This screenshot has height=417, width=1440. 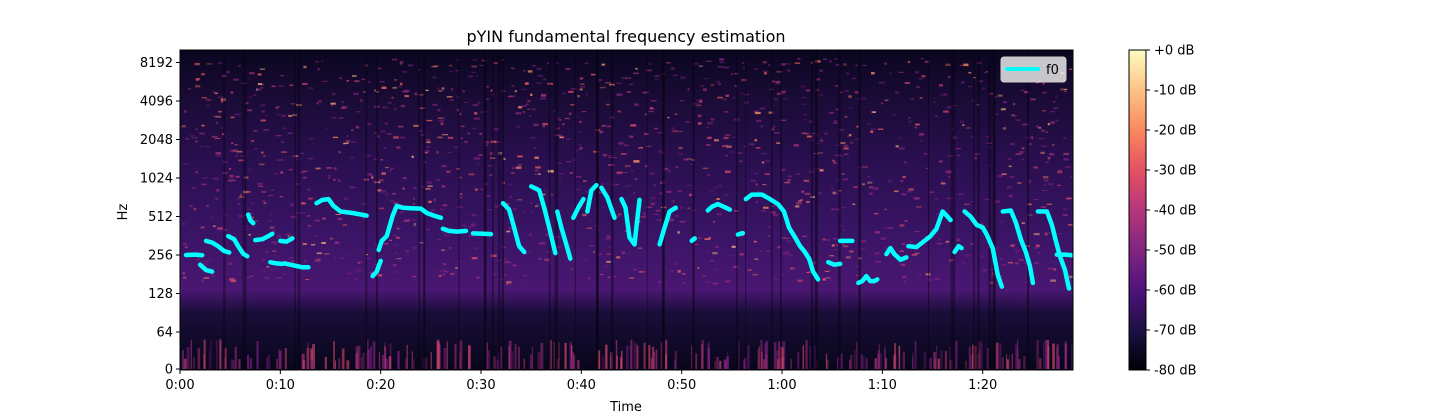 What do you see at coordinates (380, 385) in the screenshot?
I see `x-tick-label: 0:20` at bounding box center [380, 385].